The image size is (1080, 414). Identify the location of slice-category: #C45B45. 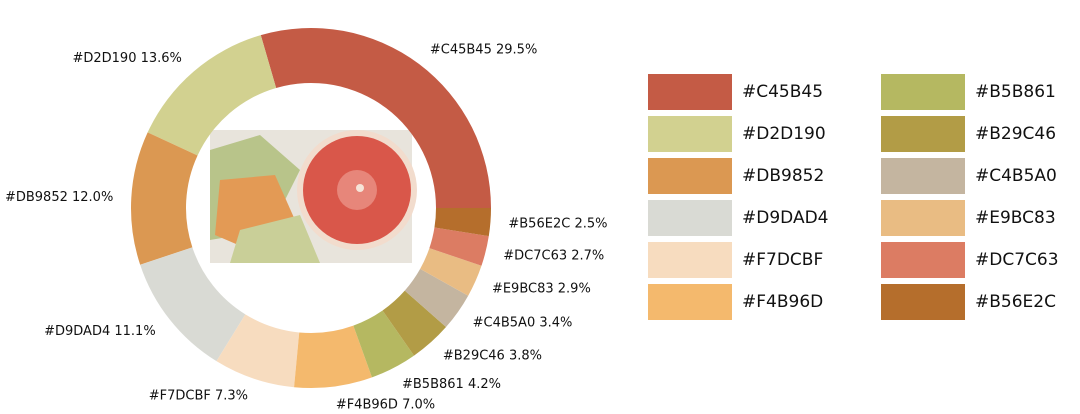
(461, 49).